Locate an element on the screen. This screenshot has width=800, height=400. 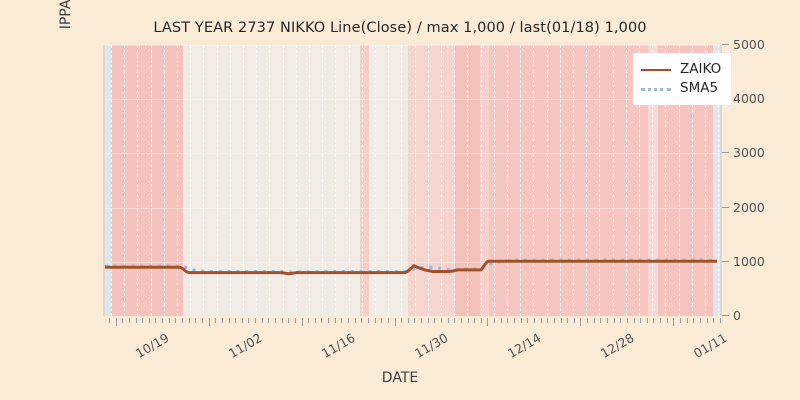
legend-label-sma5: SMA5 is located at coordinates (699, 88).